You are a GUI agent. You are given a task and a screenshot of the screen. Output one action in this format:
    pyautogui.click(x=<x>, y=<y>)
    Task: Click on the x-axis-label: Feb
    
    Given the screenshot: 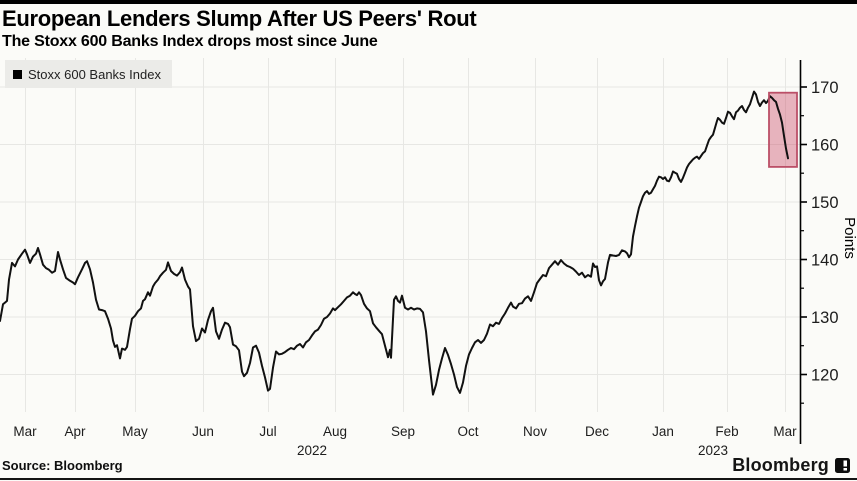 What is the action you would take?
    pyautogui.click(x=726, y=431)
    